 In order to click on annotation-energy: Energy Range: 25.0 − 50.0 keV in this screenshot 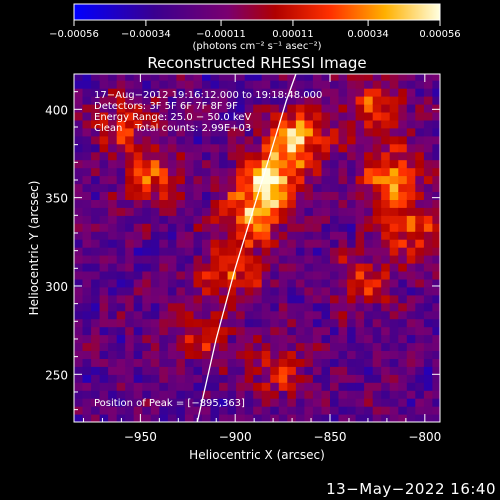, I will do `click(172, 117)`.